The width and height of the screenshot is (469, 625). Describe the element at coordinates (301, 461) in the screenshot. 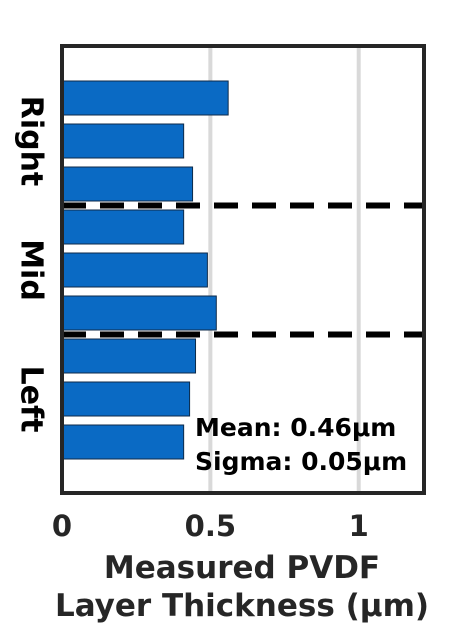

I see `annotation-sigma: Sigma: 0.05μm` at that location.